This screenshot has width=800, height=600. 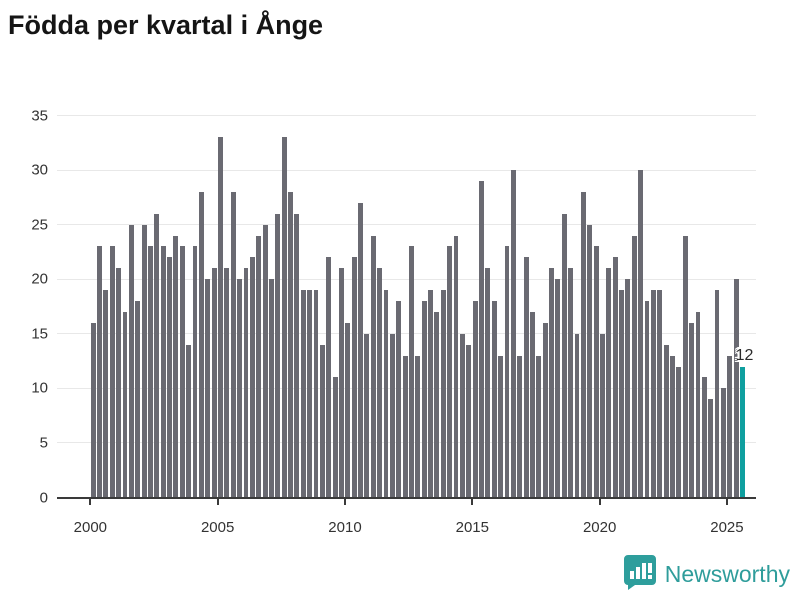 What do you see at coordinates (744, 355) in the screenshot?
I see `highlight-value-label: 12` at bounding box center [744, 355].